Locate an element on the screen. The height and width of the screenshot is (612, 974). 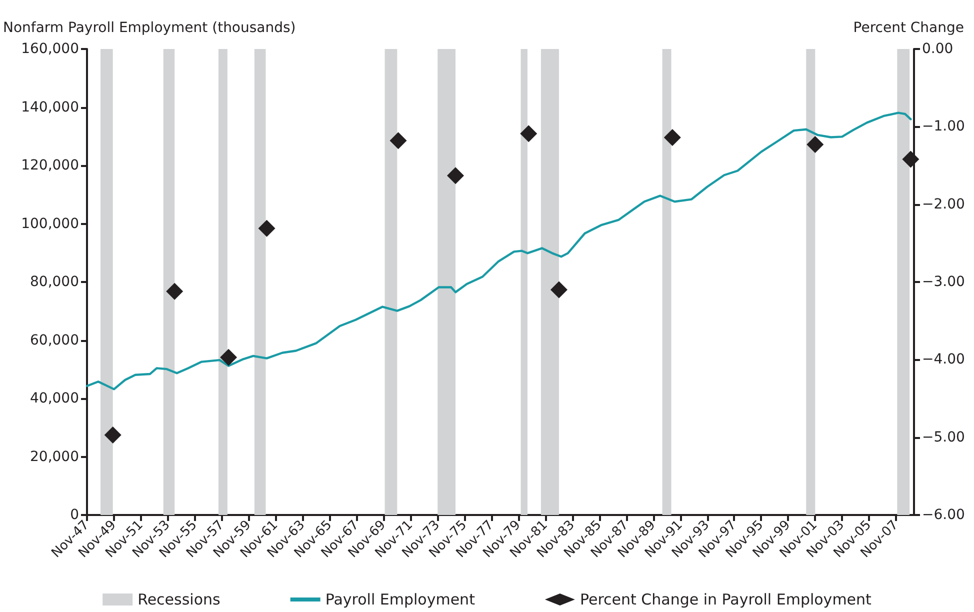
y2-tick-label: −2.00 is located at coordinates (943, 204).